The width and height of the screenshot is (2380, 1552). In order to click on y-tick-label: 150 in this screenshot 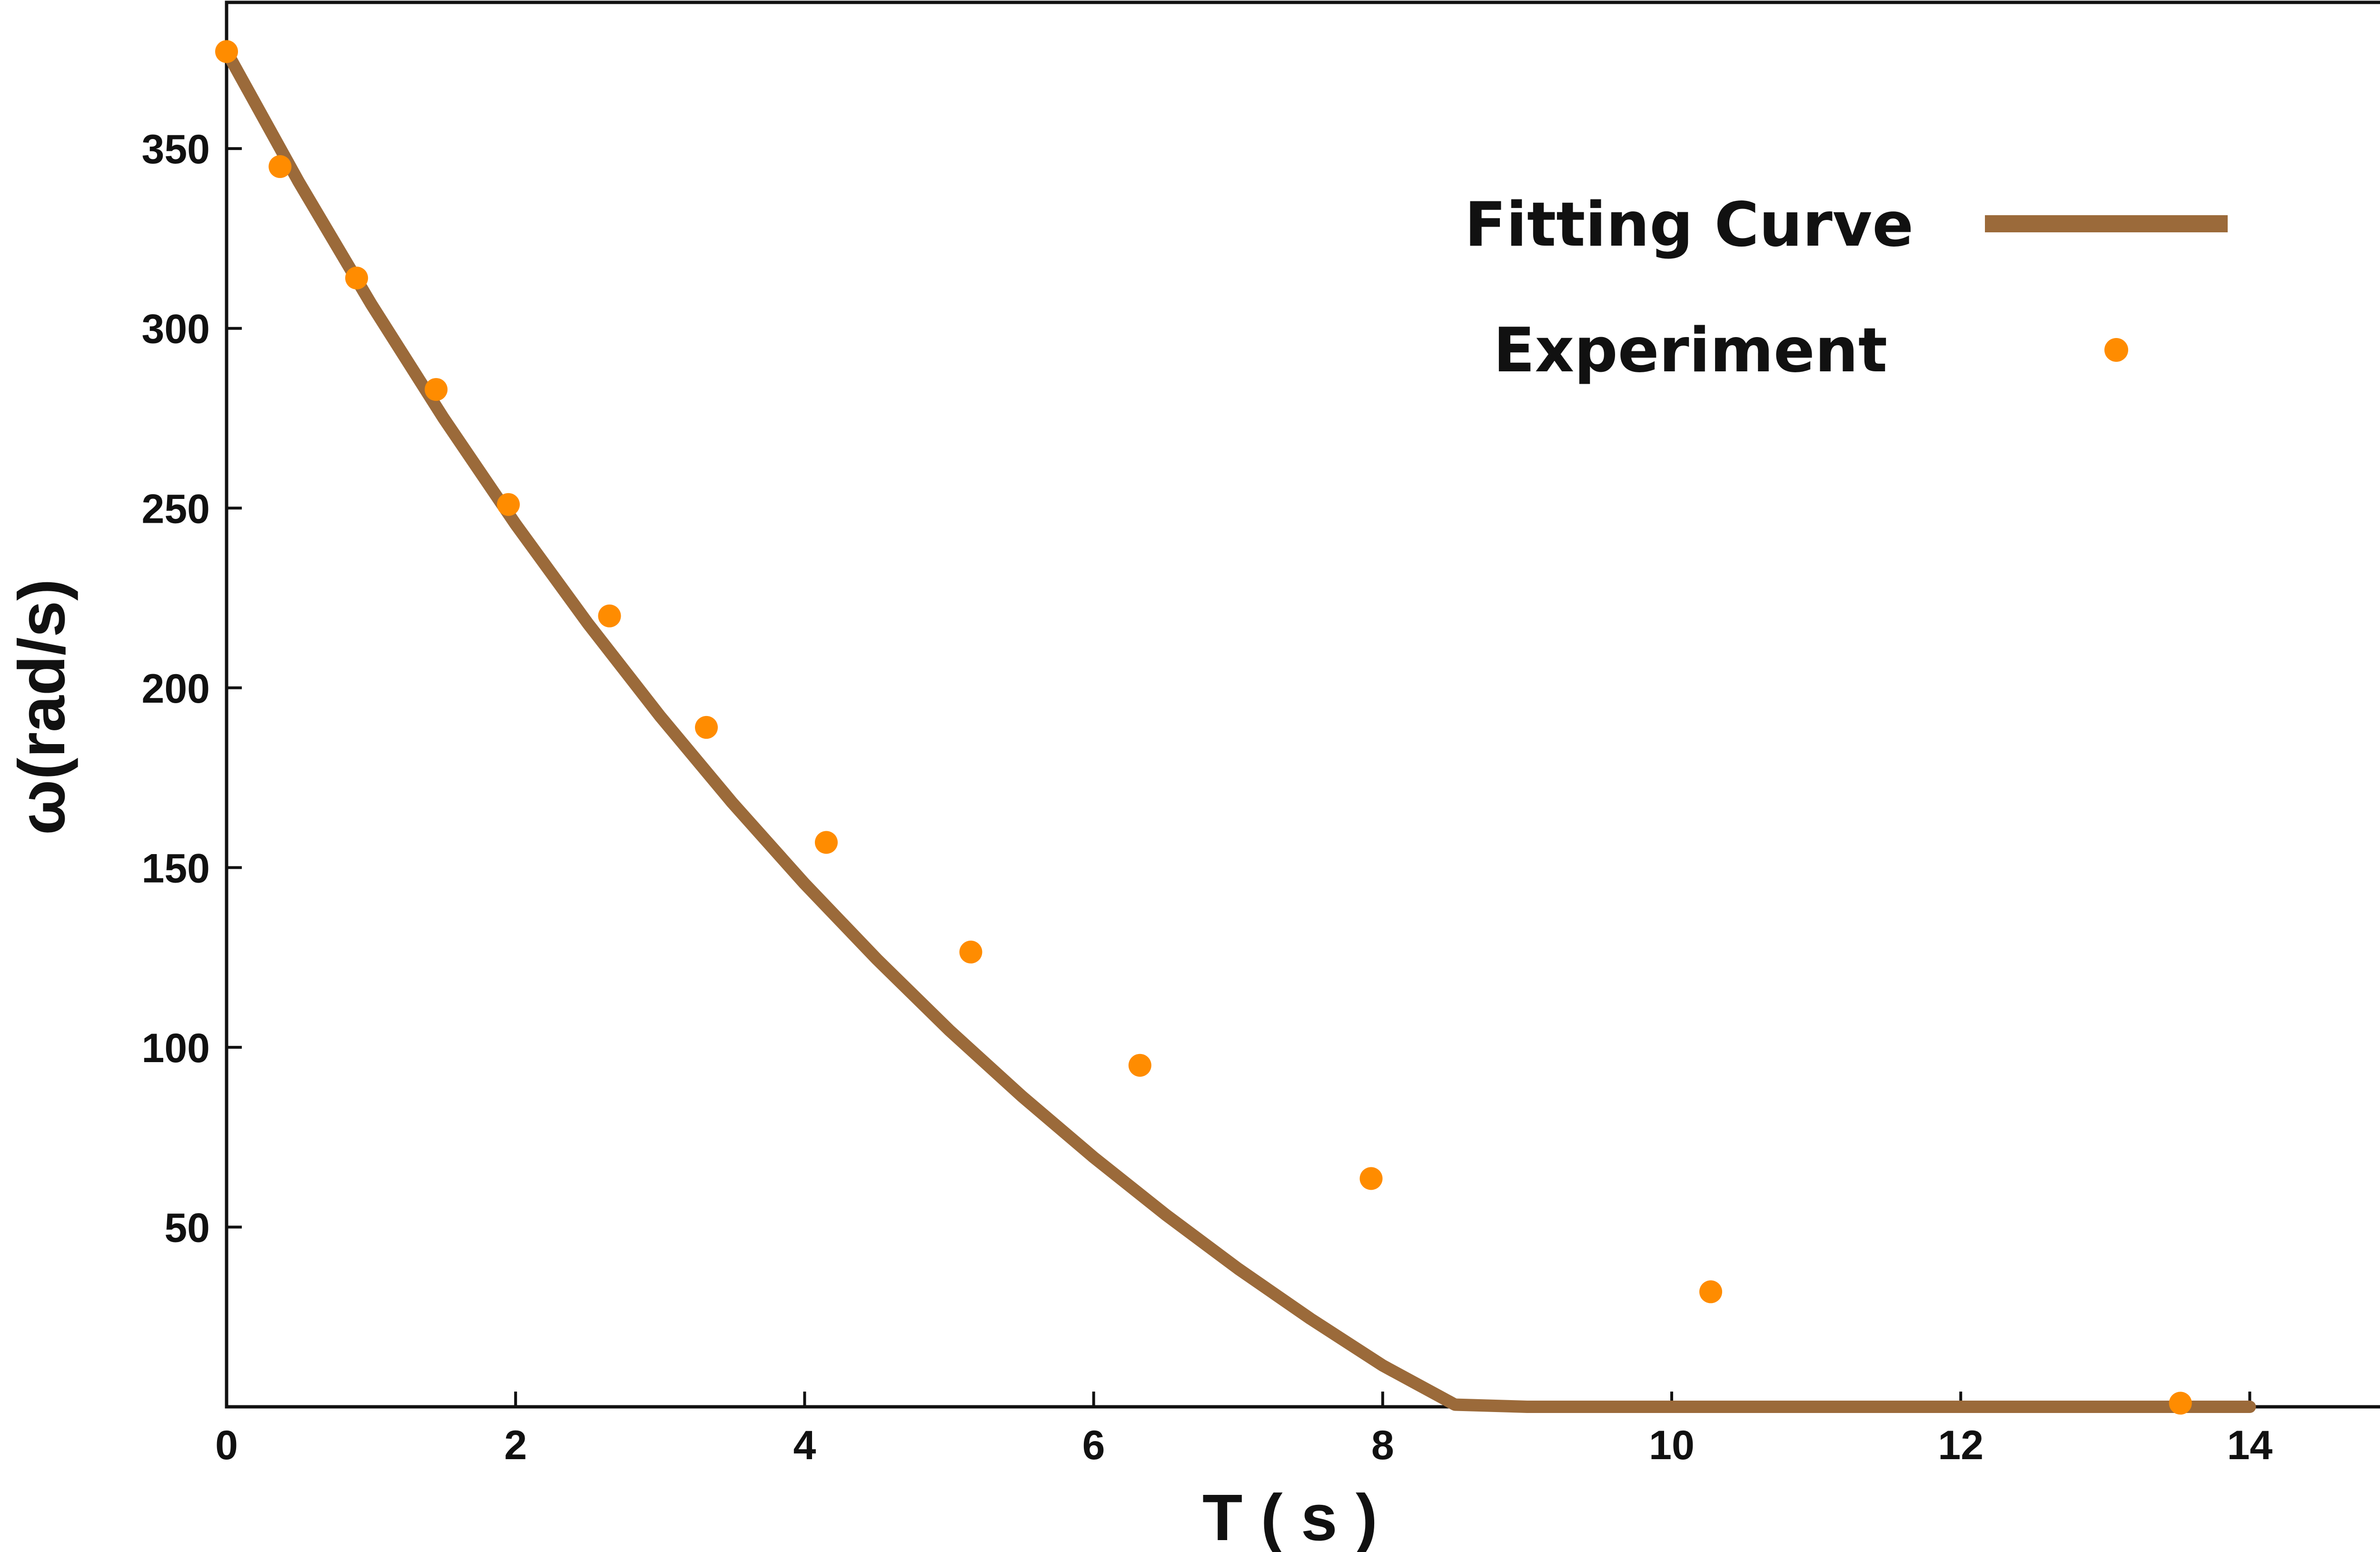, I will do `click(176, 869)`.